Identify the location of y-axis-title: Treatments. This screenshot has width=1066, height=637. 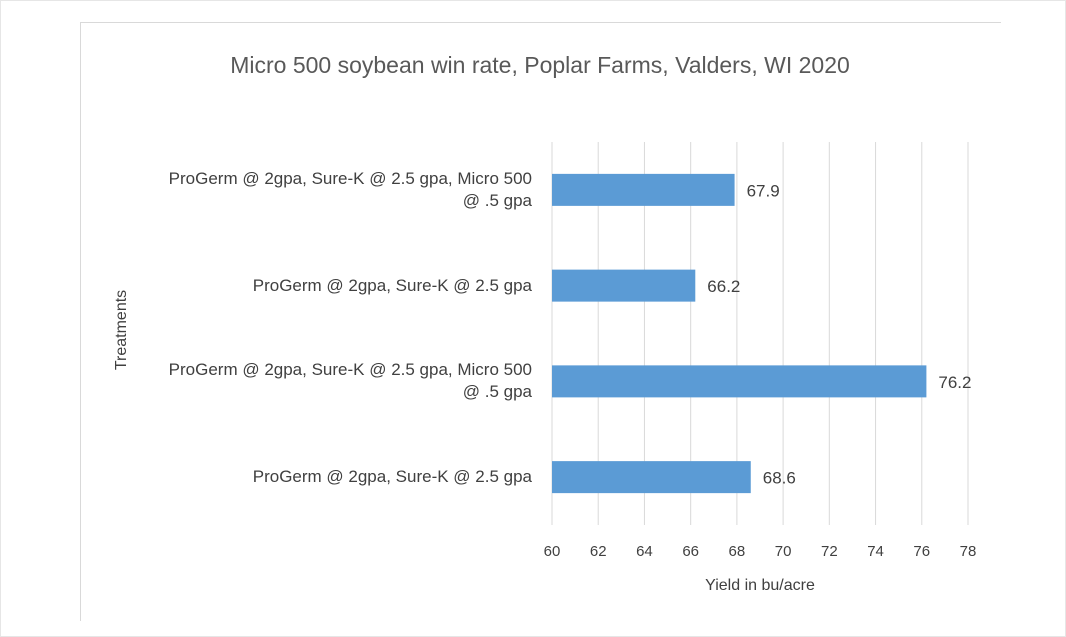
(121, 330).